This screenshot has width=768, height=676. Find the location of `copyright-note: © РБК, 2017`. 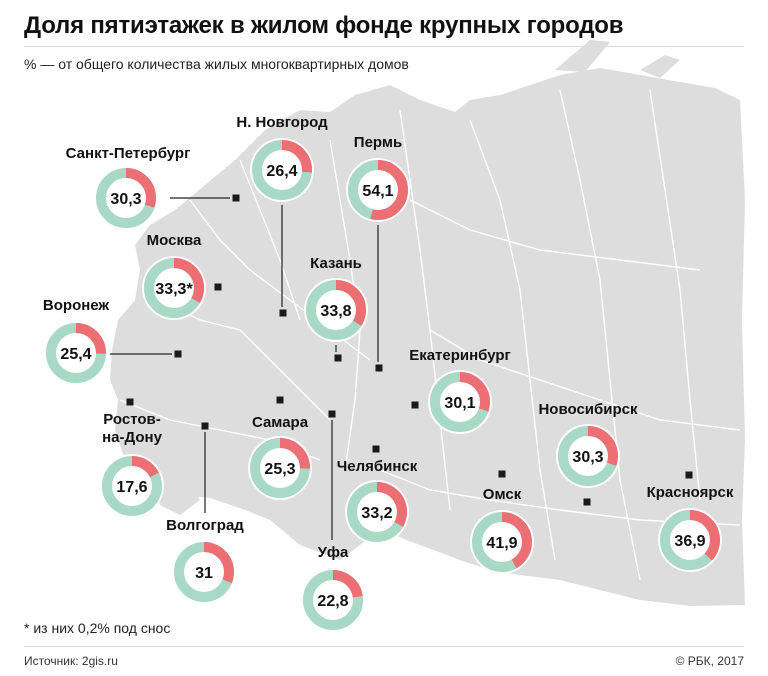

copyright-note: © РБК, 2017 is located at coordinates (709, 661).